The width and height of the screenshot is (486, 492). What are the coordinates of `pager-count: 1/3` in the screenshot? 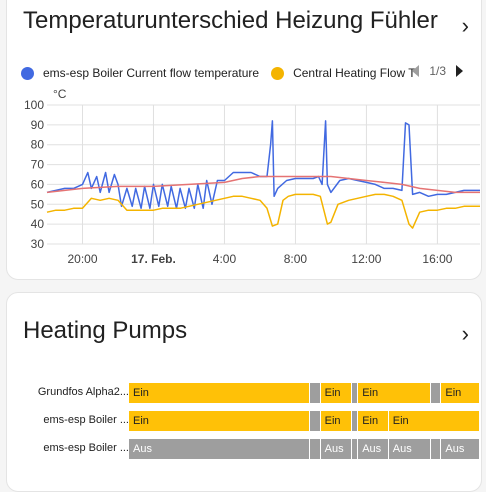 It's located at (437, 71).